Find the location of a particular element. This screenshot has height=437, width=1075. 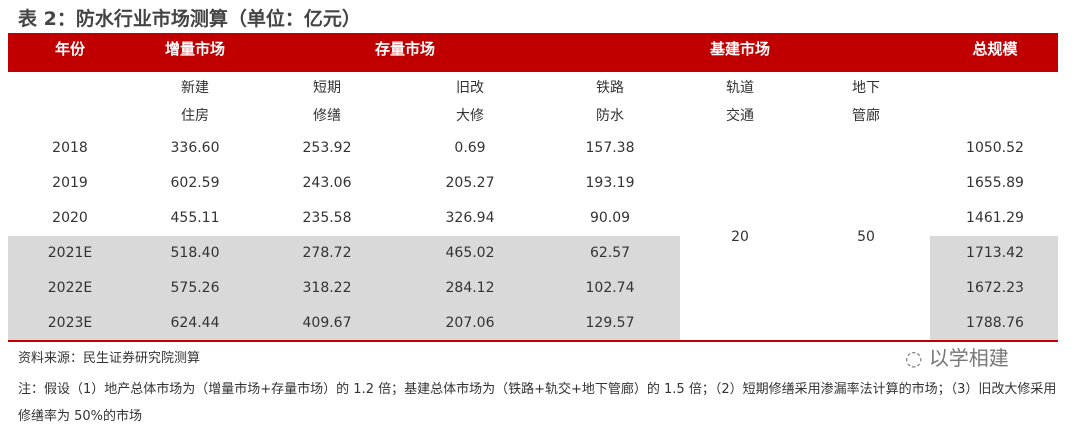

subheader-line: 大修 is located at coordinates (470, 116).